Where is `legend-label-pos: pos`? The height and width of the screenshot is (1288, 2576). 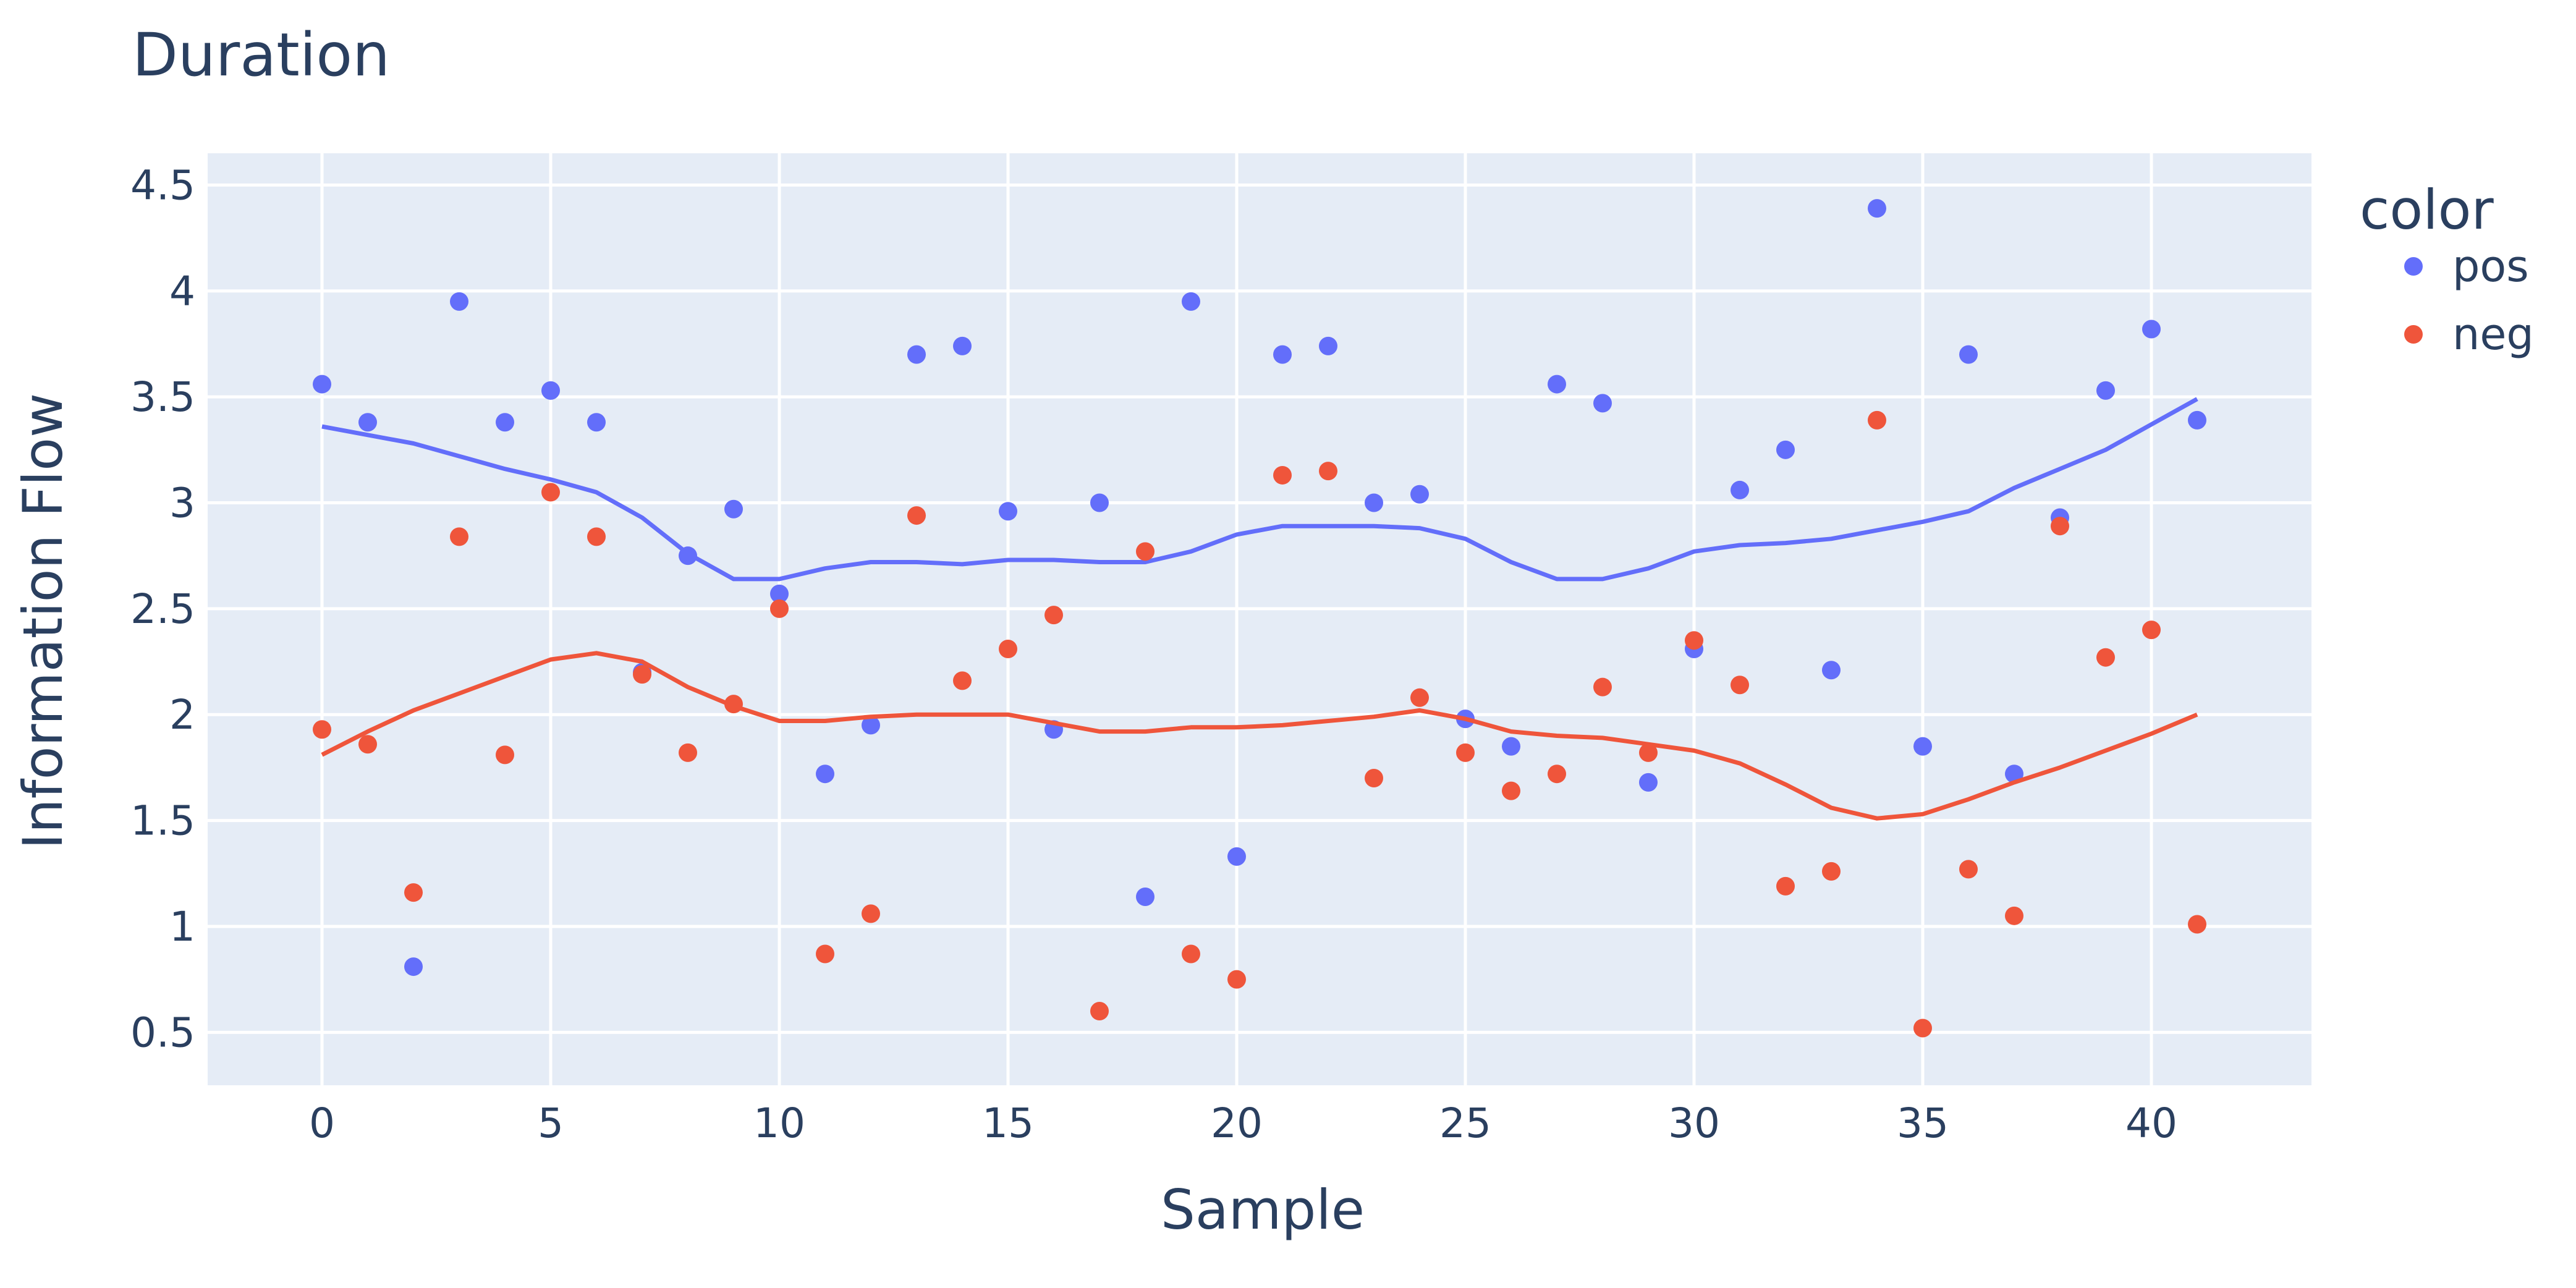 legend-label-pos: pos is located at coordinates (2490, 266).